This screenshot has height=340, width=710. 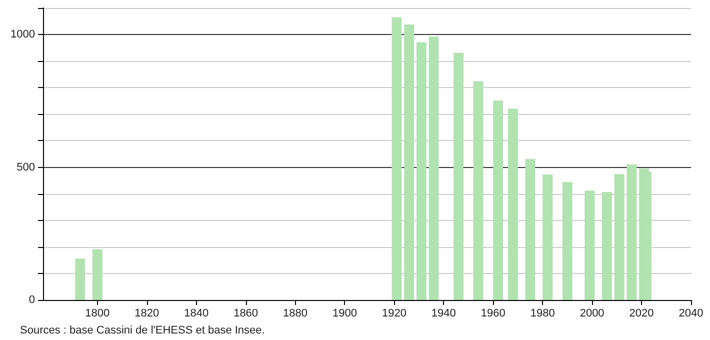 I want to click on x-tick-label: 2020, so click(x=641, y=314).